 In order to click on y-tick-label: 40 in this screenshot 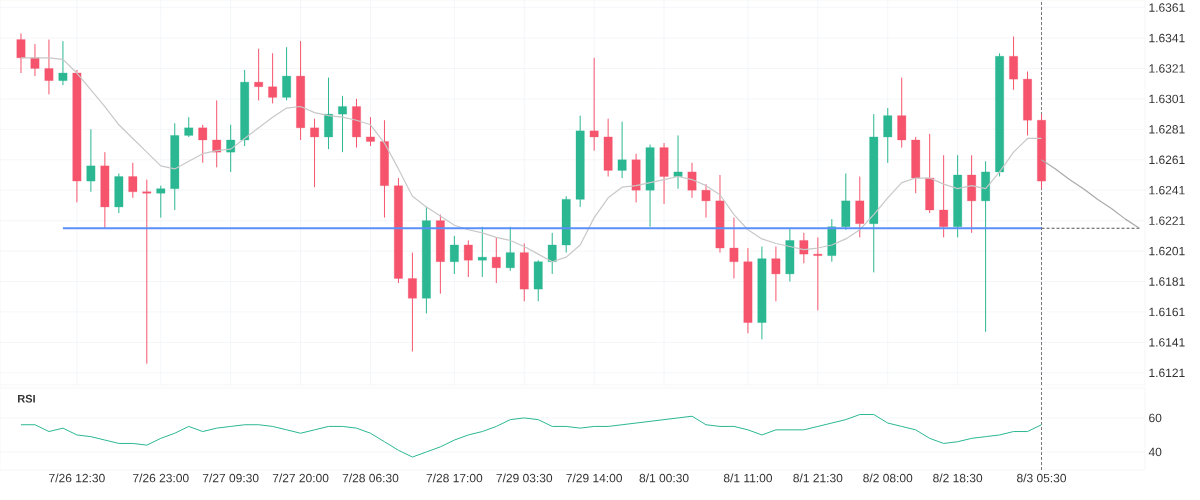, I will do `click(1155, 452)`.